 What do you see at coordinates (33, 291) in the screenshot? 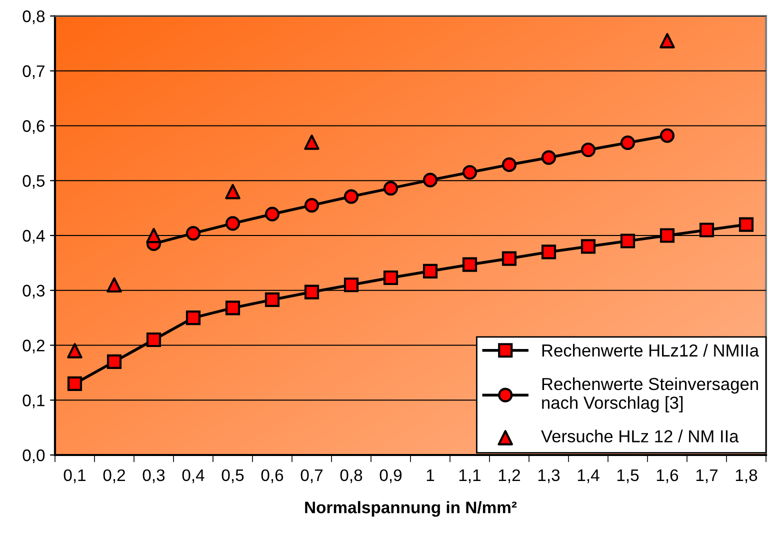
I see `y-tick-label: 0,3` at bounding box center [33, 291].